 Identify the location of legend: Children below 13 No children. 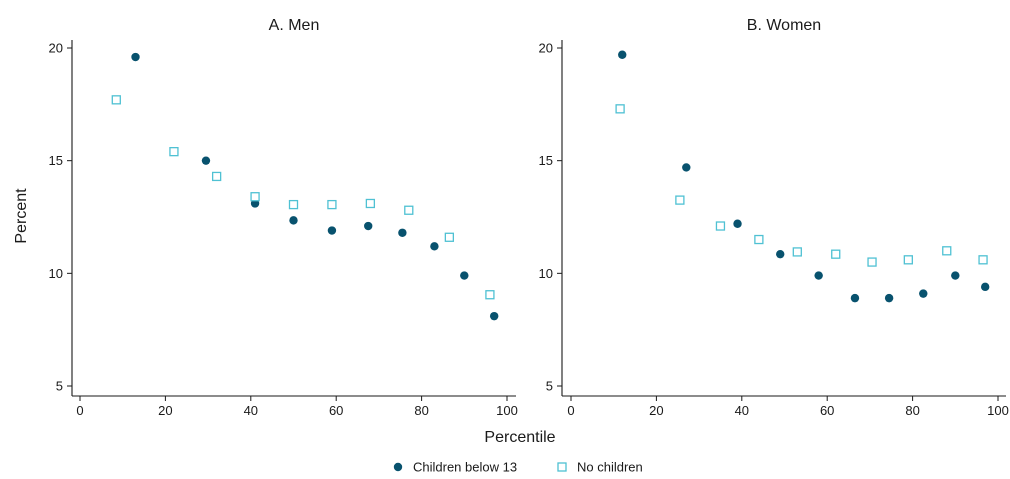
(518, 467).